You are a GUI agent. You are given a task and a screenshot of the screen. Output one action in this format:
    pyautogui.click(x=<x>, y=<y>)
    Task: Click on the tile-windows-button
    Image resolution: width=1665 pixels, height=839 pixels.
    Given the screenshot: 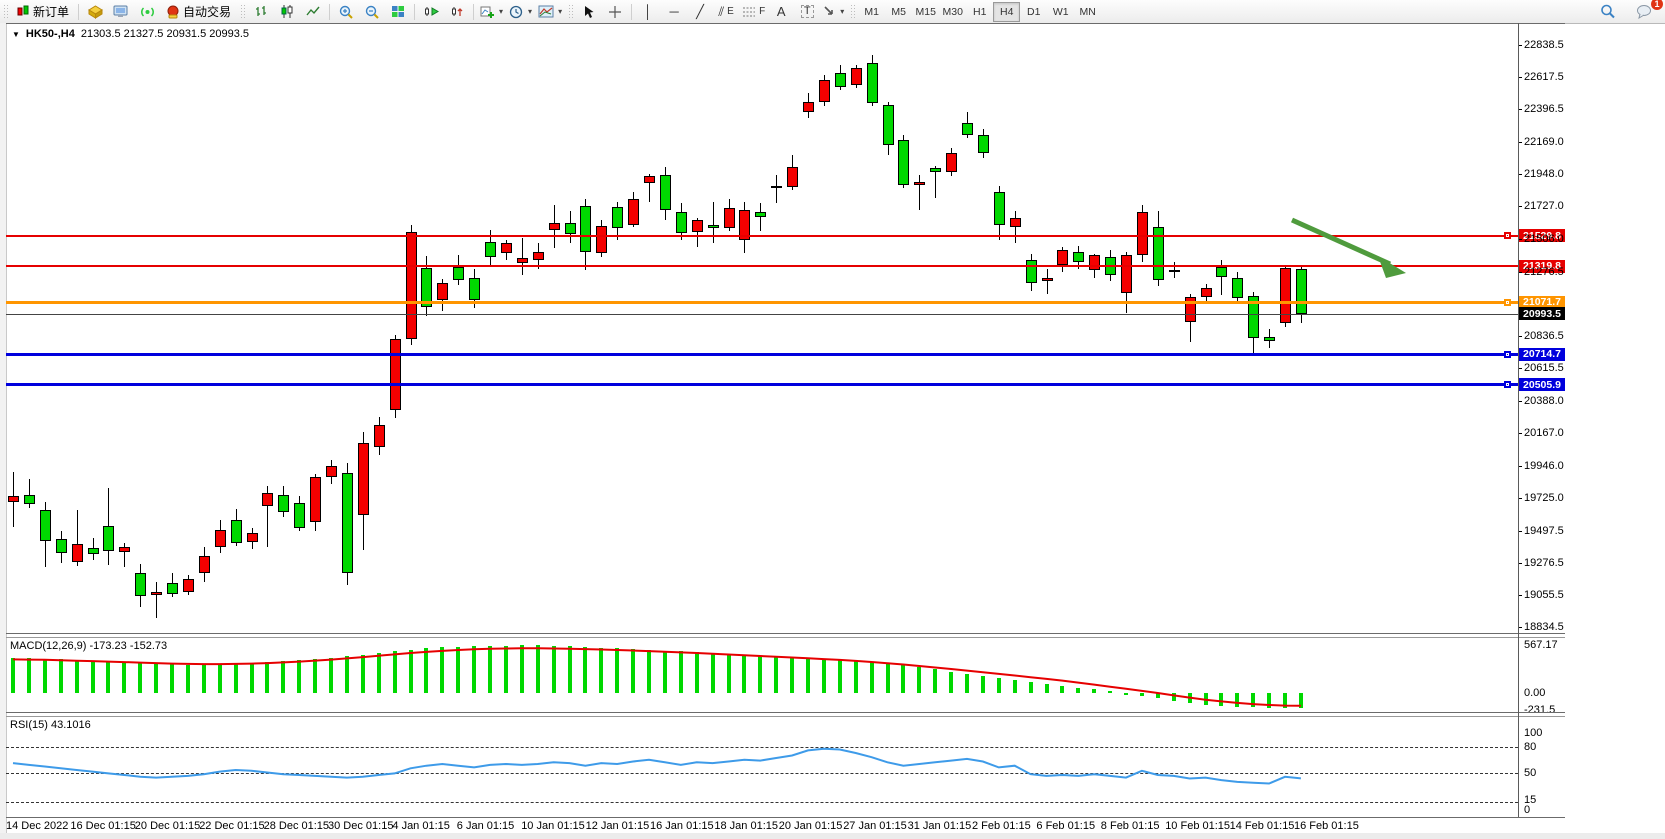 What is the action you would take?
    pyautogui.click(x=398, y=11)
    